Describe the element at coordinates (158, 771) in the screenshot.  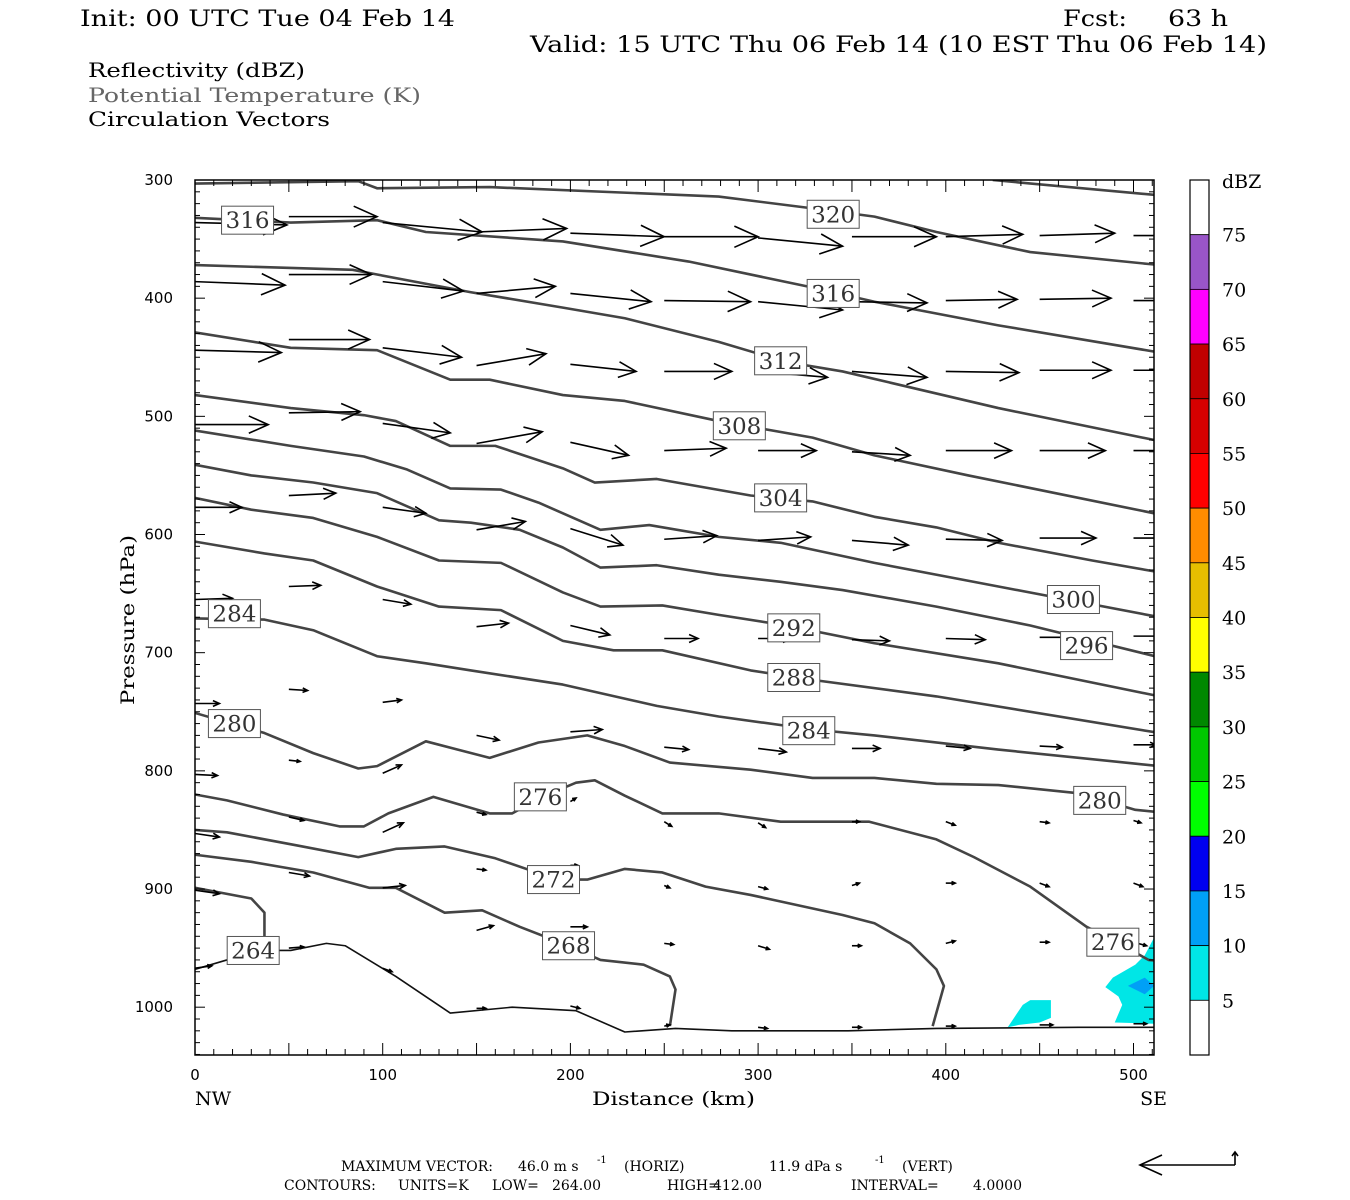
I see `y-tick-label: 800` at that location.